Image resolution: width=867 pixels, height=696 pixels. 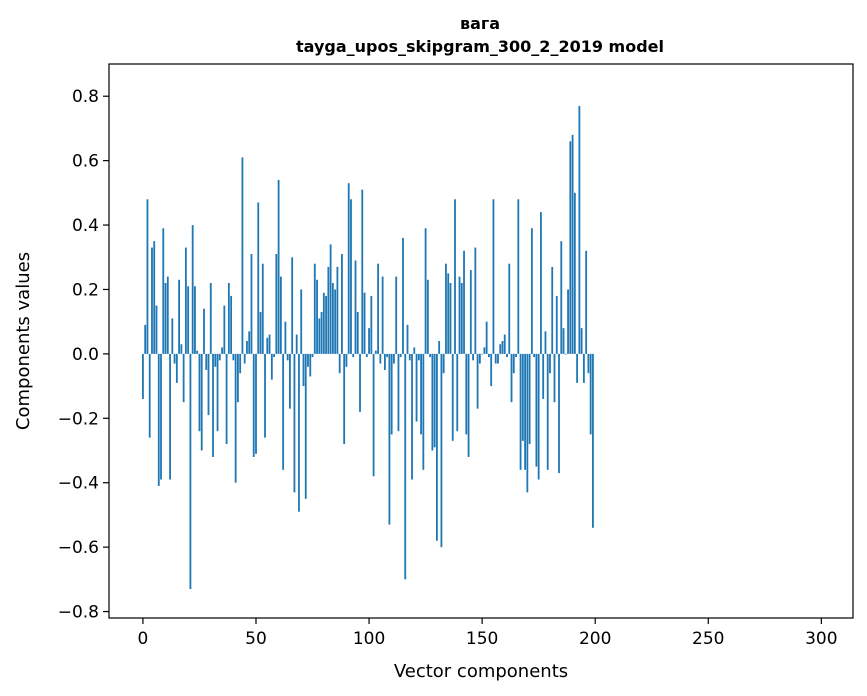 I want to click on x-tick-label: 50, so click(x=256, y=639).